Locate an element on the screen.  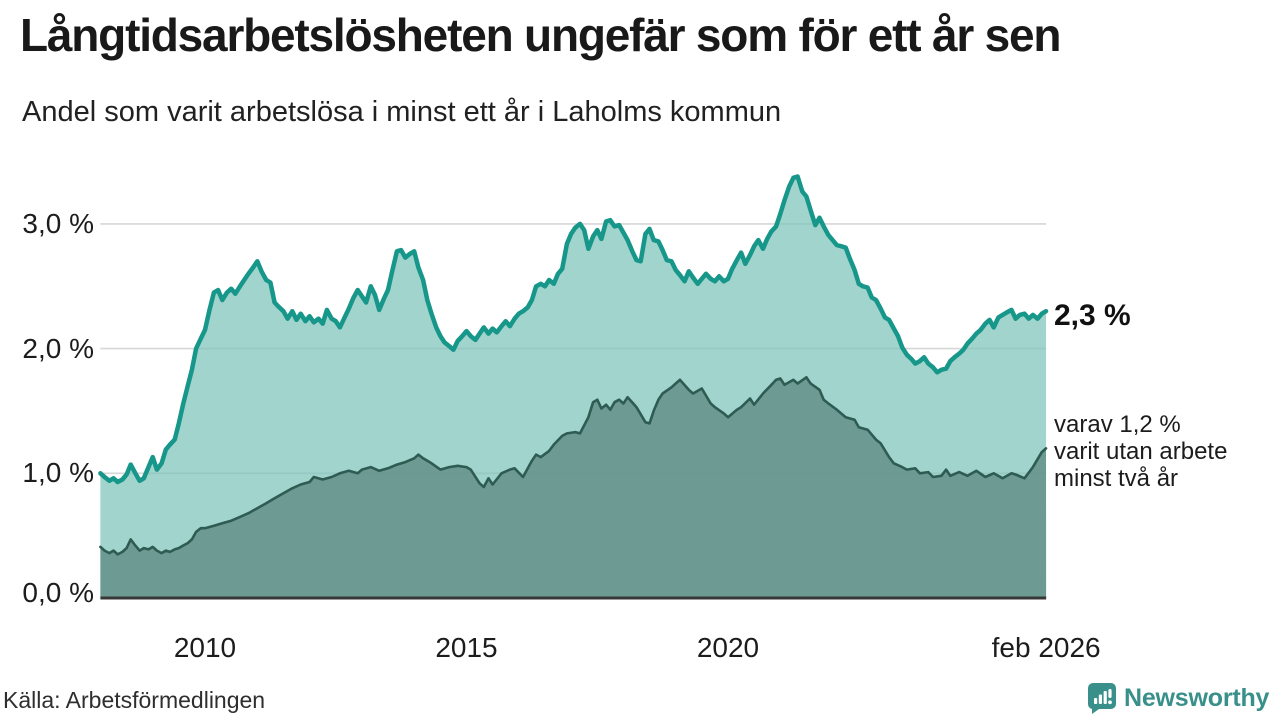
newsworthy-logo: Newsworthy is located at coordinates (1178, 698).